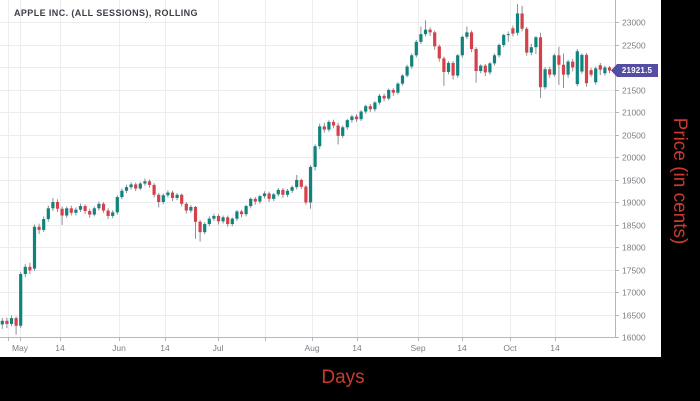  What do you see at coordinates (343, 377) in the screenshot?
I see `x-axis-title: Days` at bounding box center [343, 377].